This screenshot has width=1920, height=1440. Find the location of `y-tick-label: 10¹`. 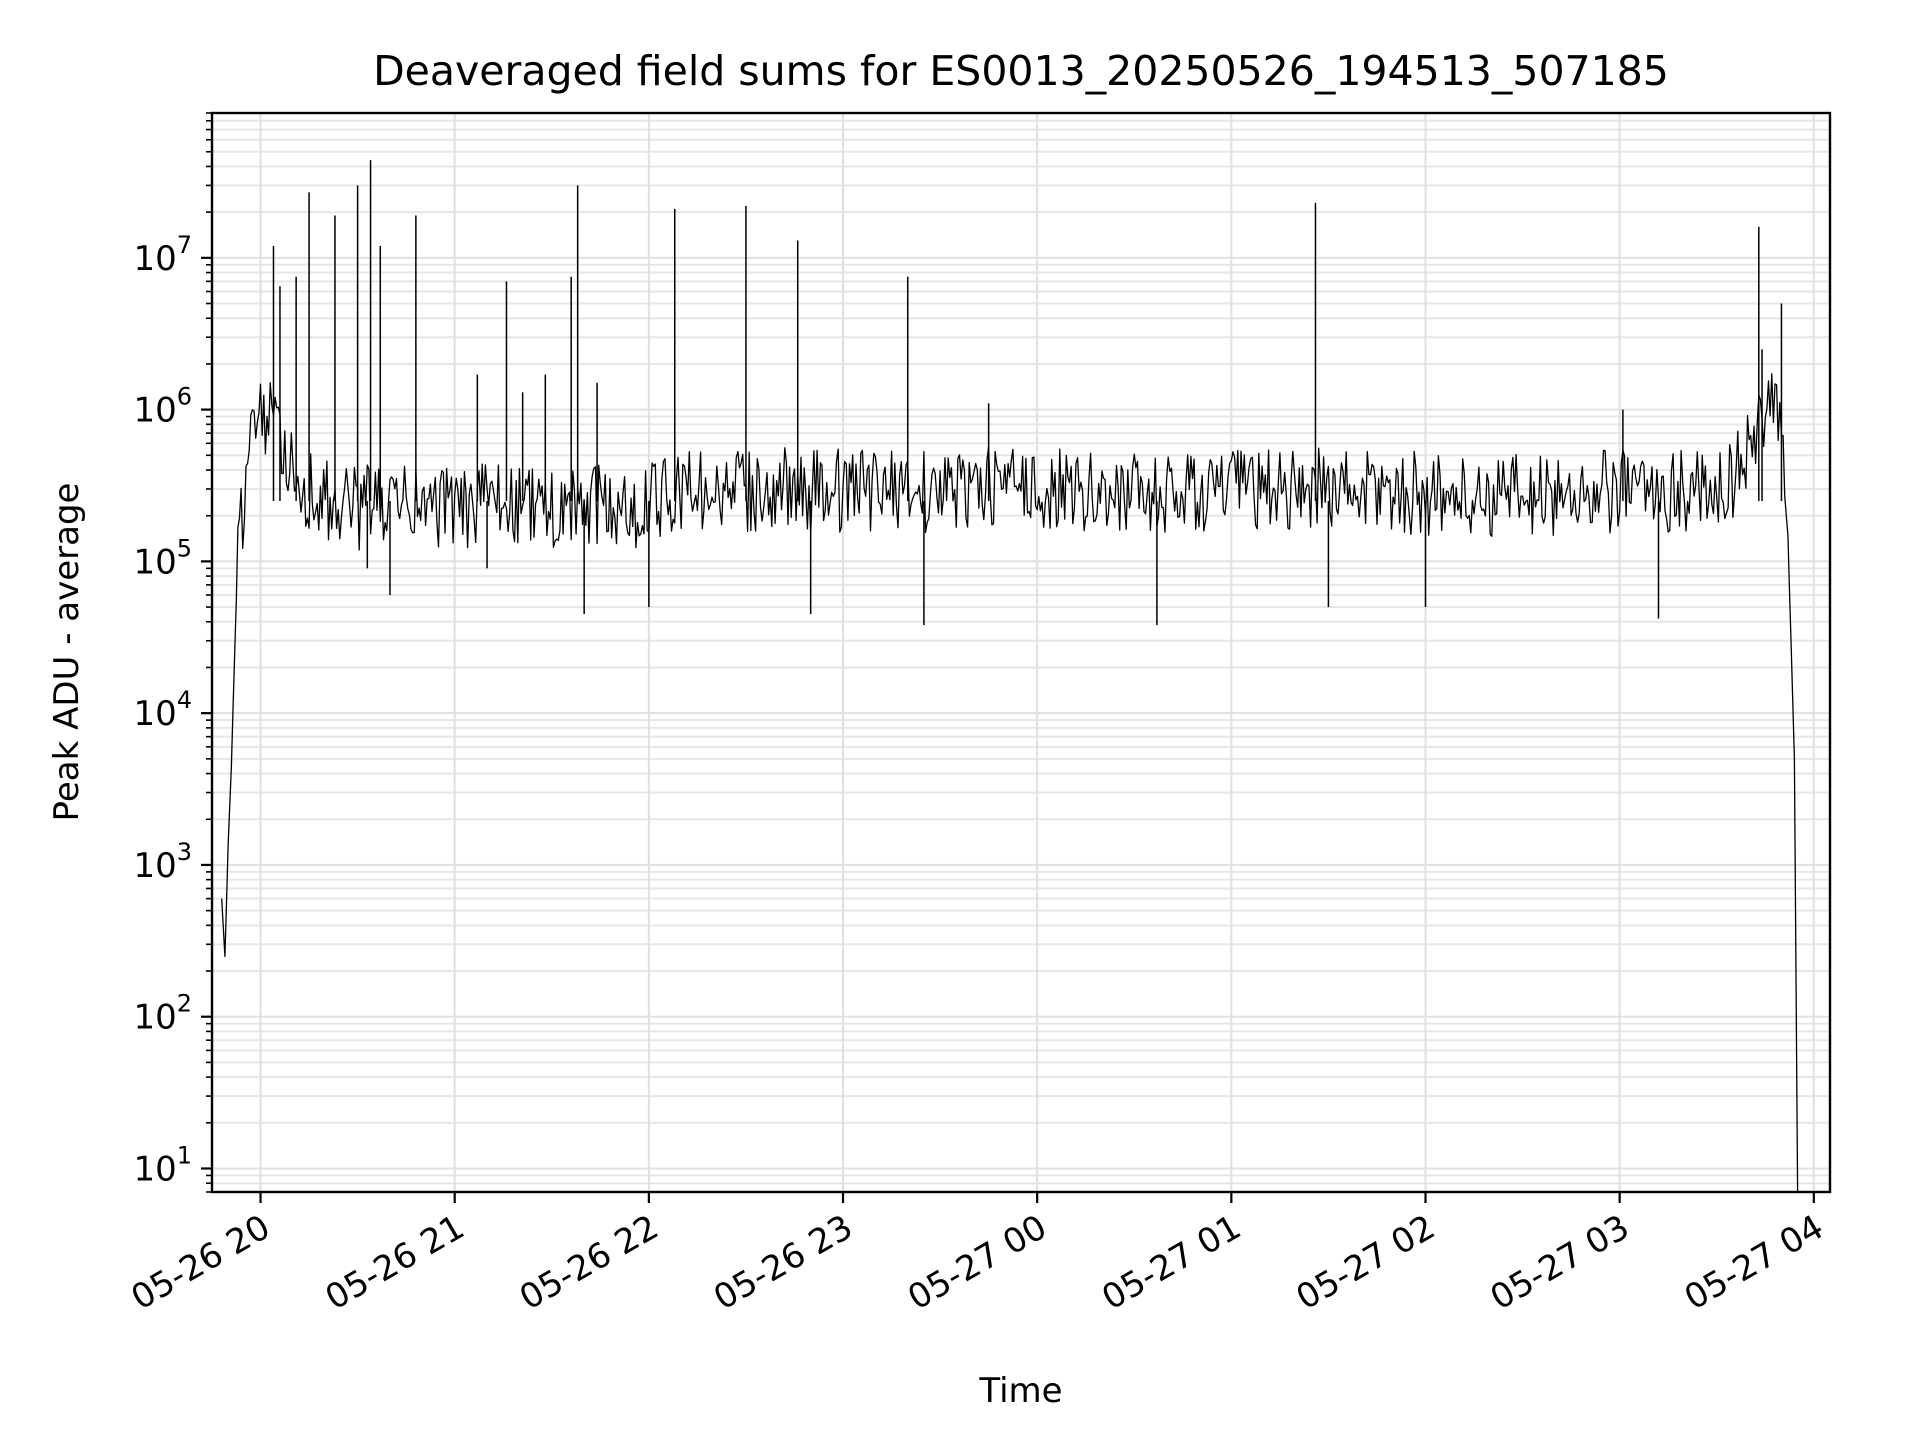

y-tick-label: 10¹ is located at coordinates (162, 1165).